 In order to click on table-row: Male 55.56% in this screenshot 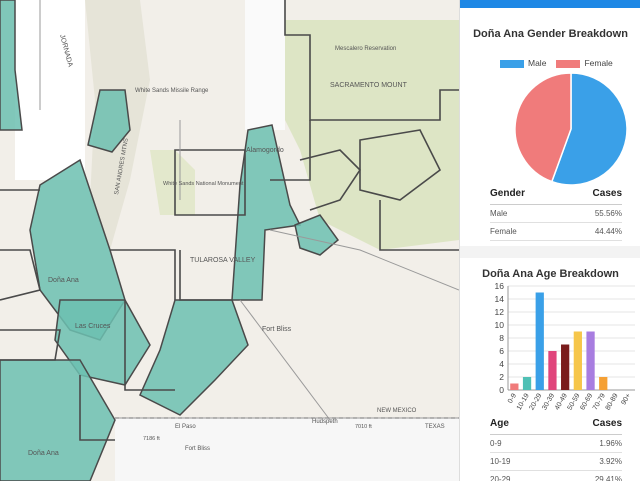, I will do `click(556, 214)`.